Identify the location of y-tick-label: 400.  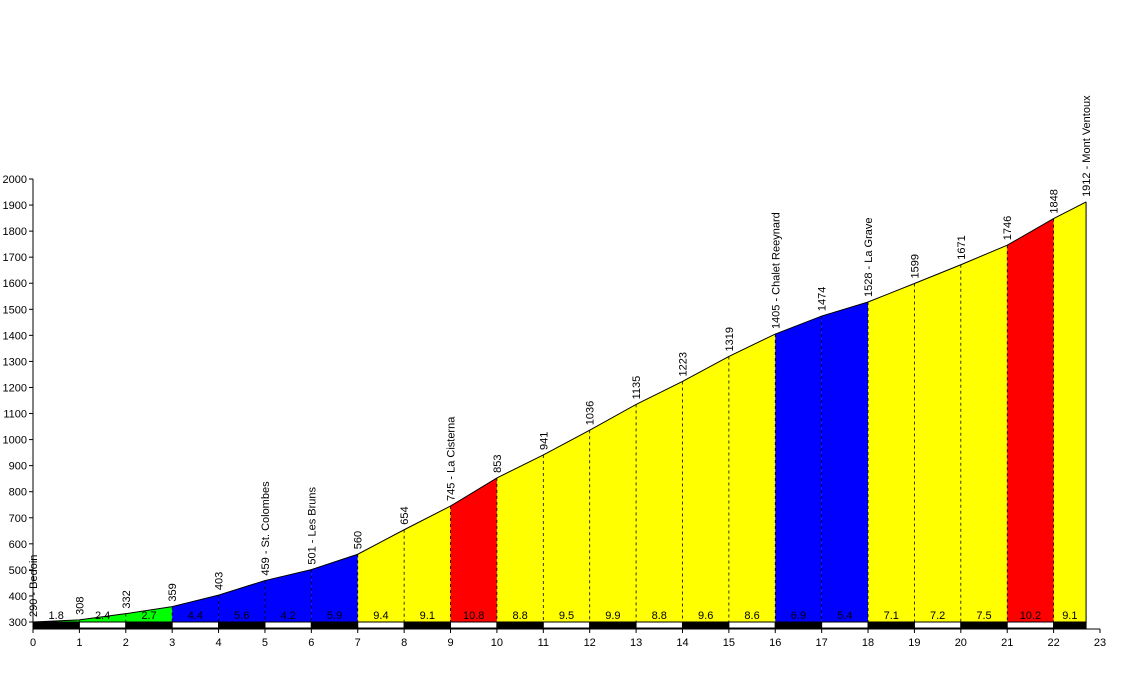
(18, 597).